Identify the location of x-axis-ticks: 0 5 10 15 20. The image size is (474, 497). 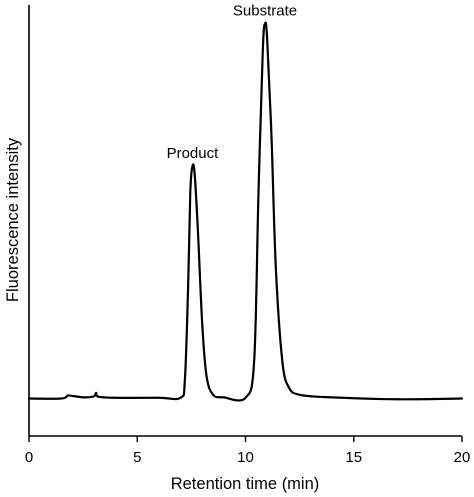
(248, 451).